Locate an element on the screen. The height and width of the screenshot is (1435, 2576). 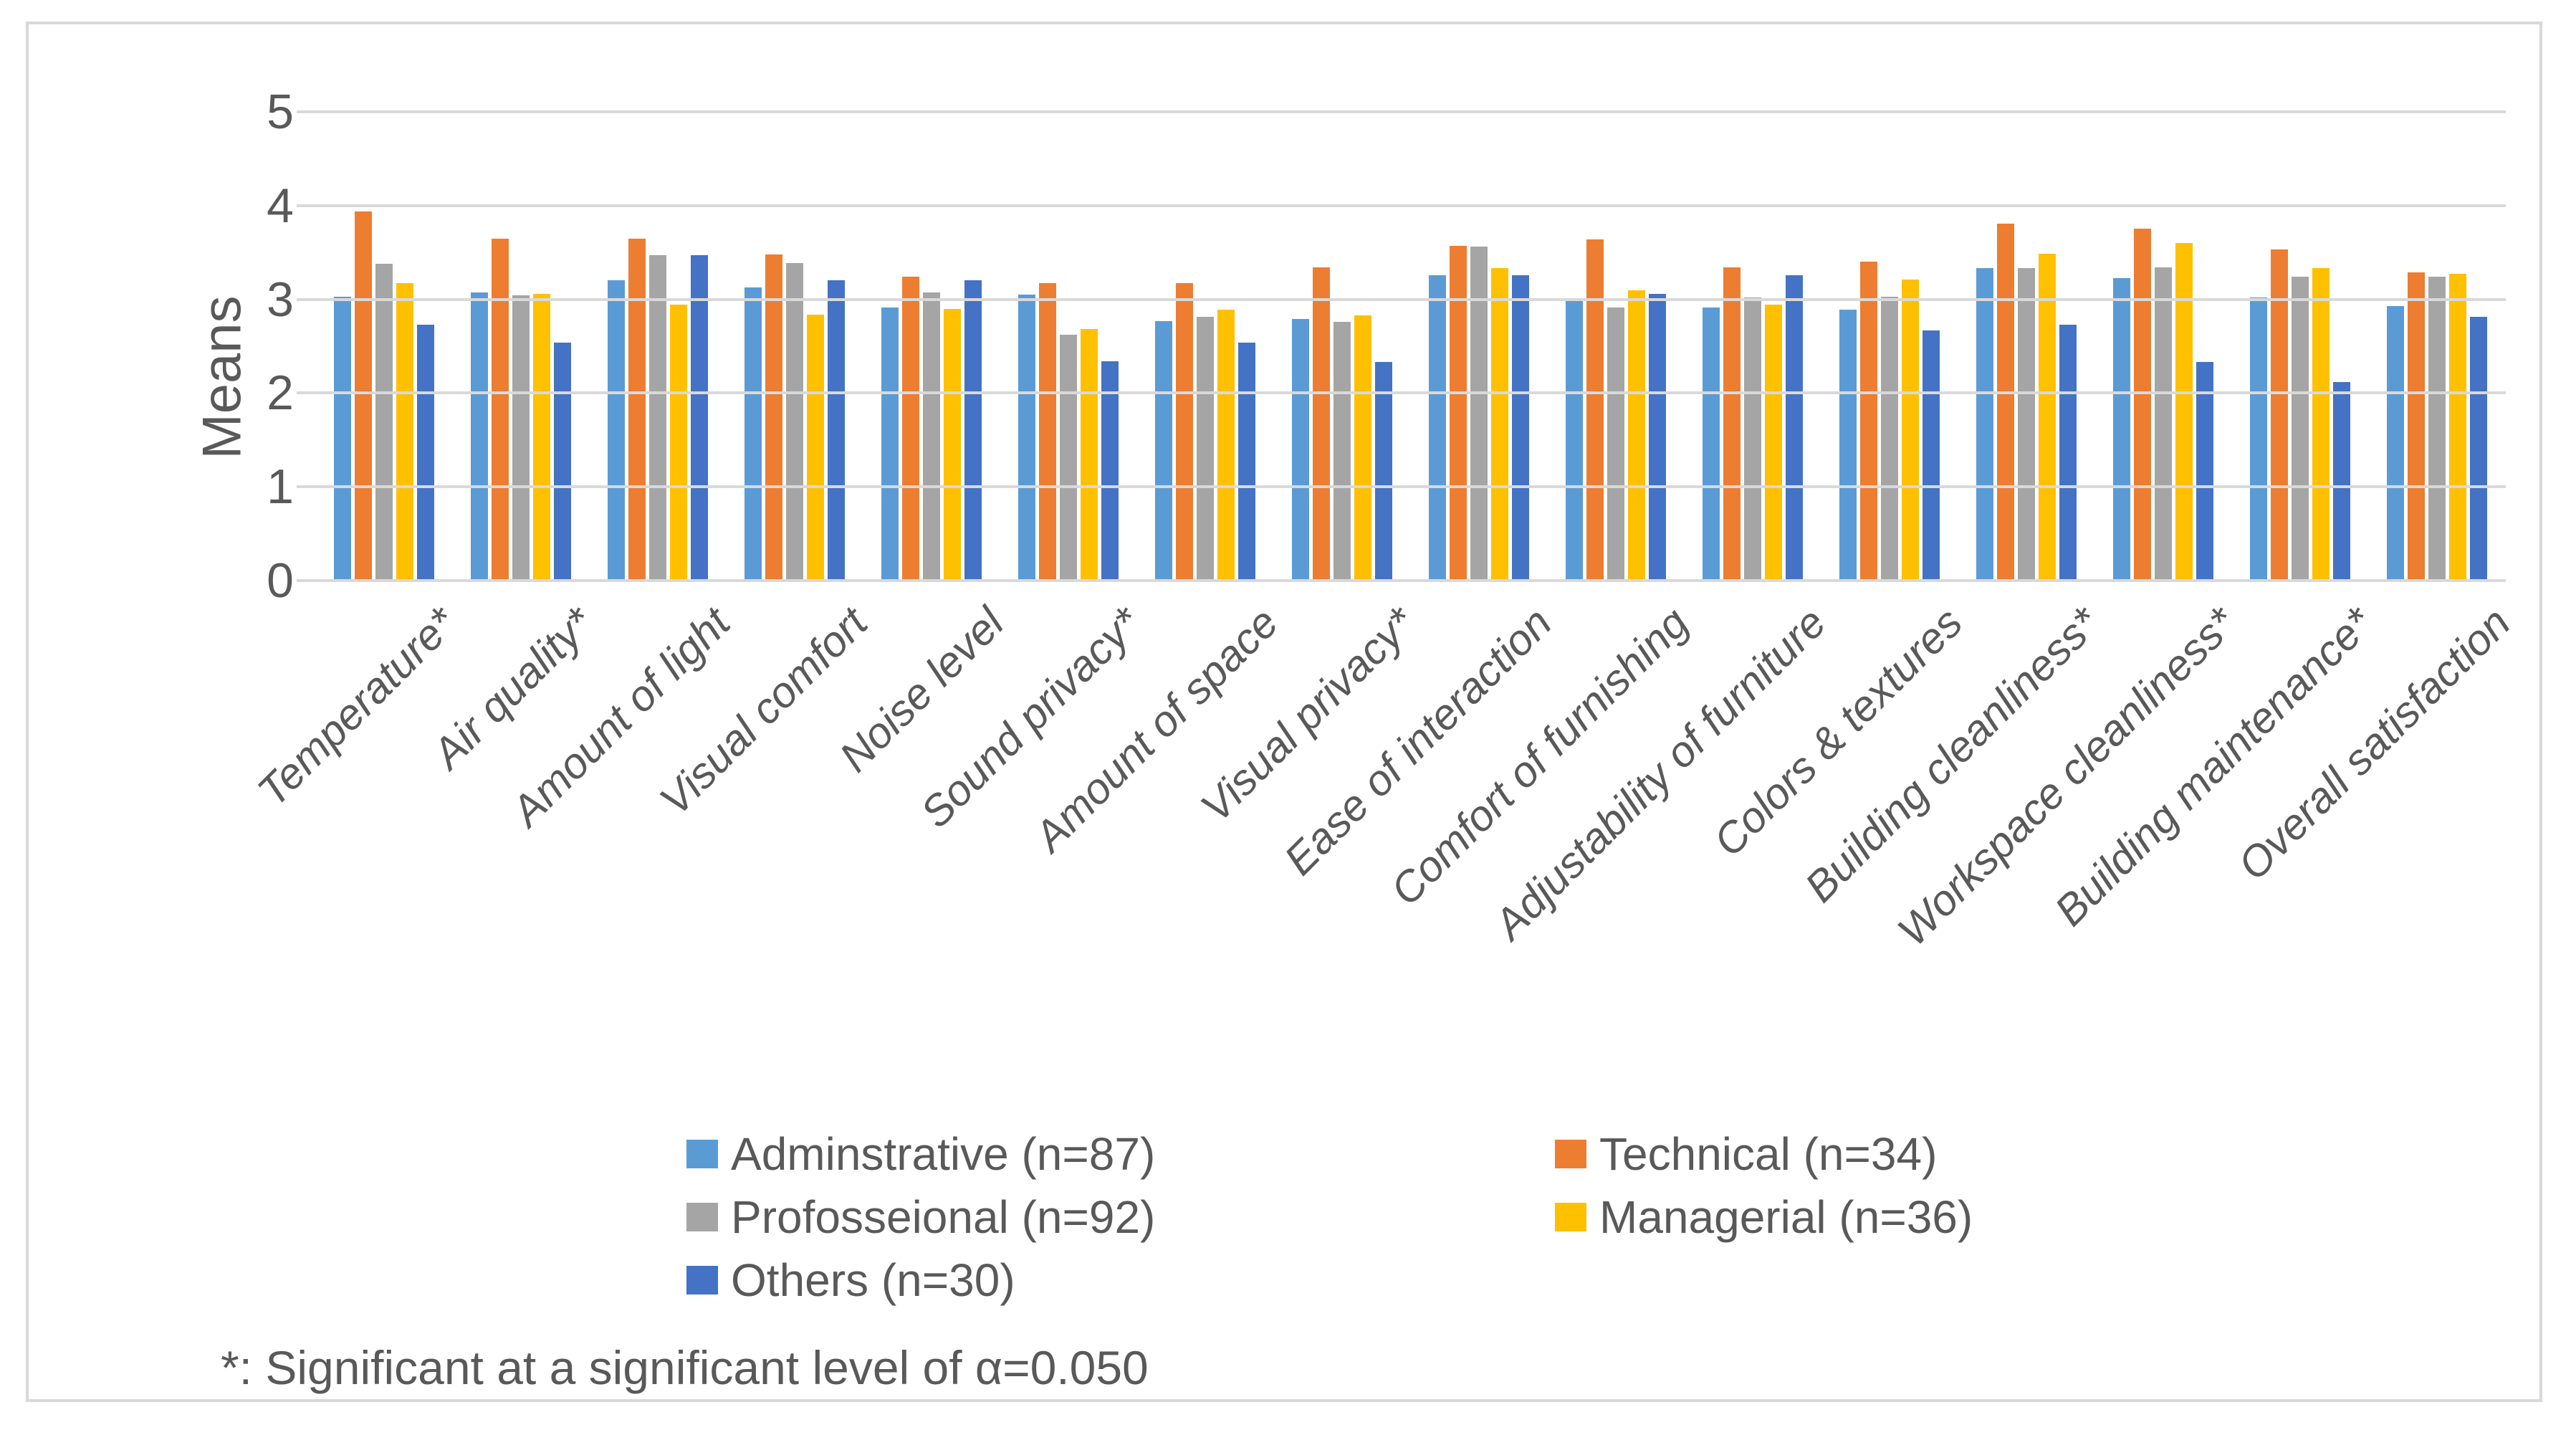
legend-item: Technical (n=34) is located at coordinates (1746, 1154).